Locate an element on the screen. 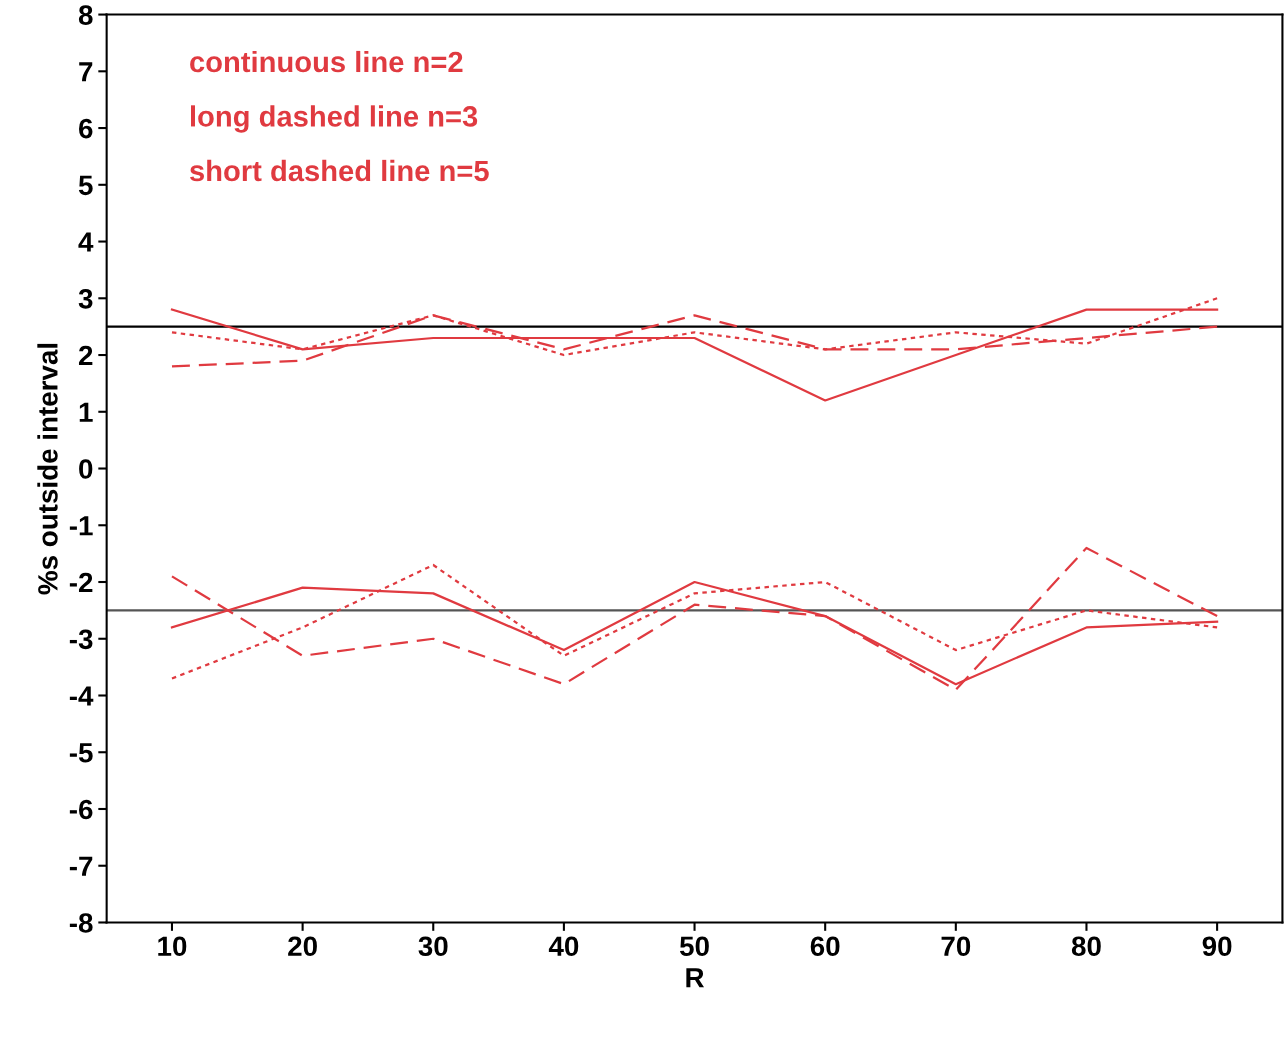  annotation: continuous line n=2 is located at coordinates (326, 61).